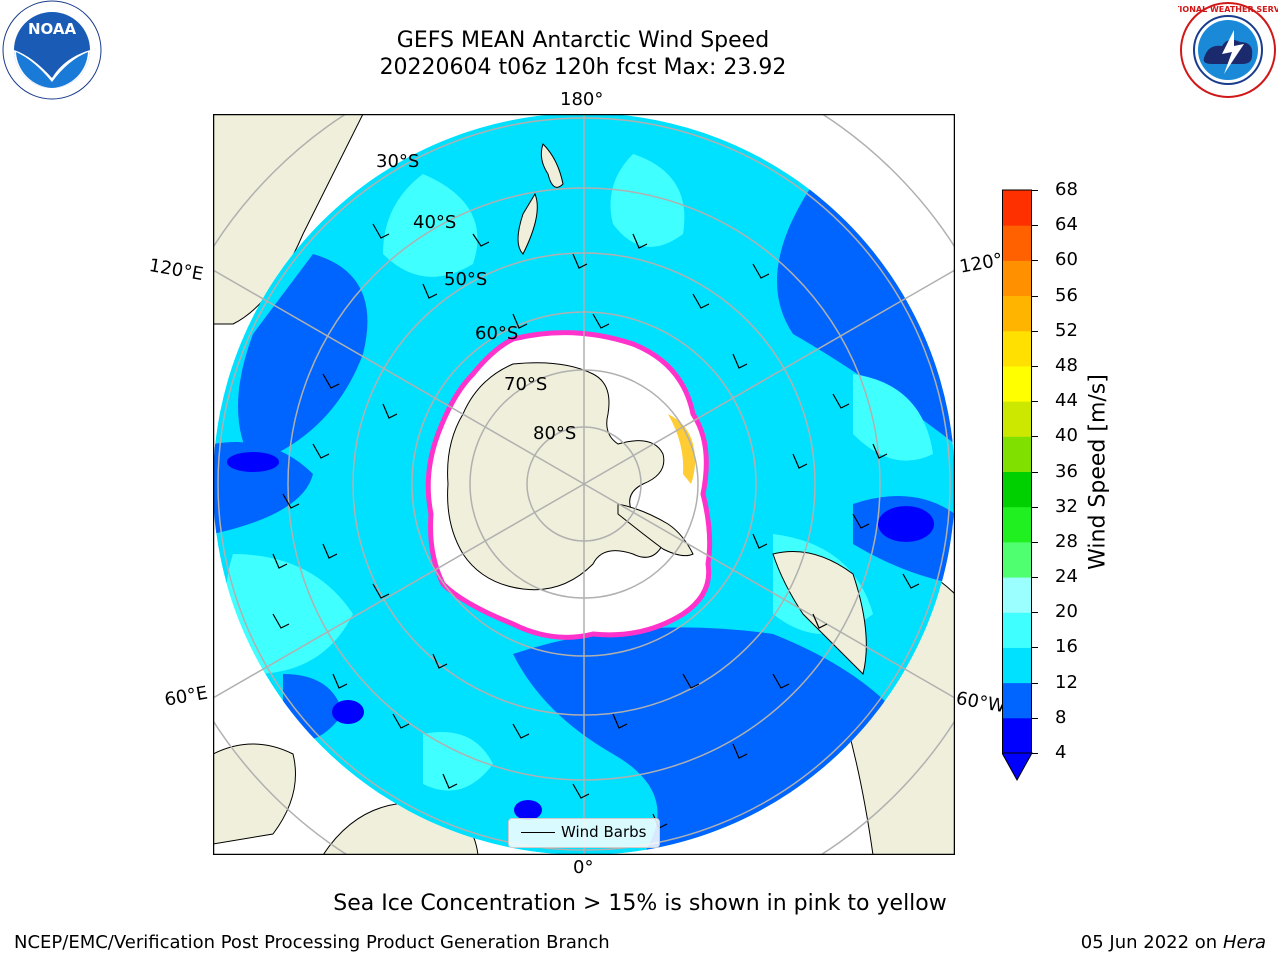  What do you see at coordinates (176, 270) in the screenshot?
I see `lon-label-upper-left: 120°E` at bounding box center [176, 270].